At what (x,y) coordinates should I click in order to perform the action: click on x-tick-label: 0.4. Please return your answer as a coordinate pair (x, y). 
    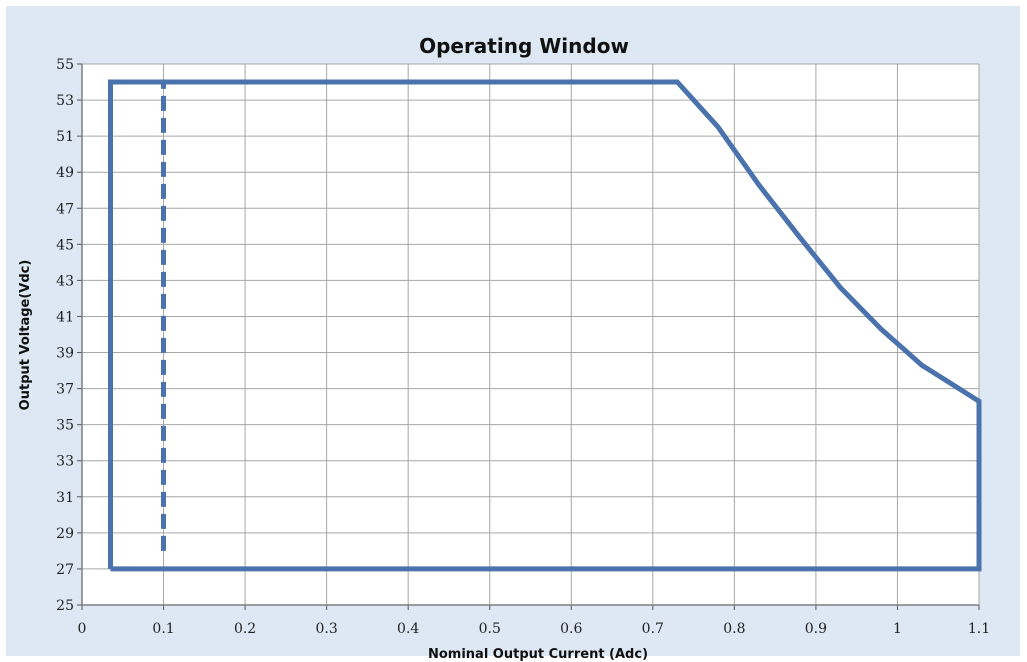
    Looking at the image, I should click on (408, 629).